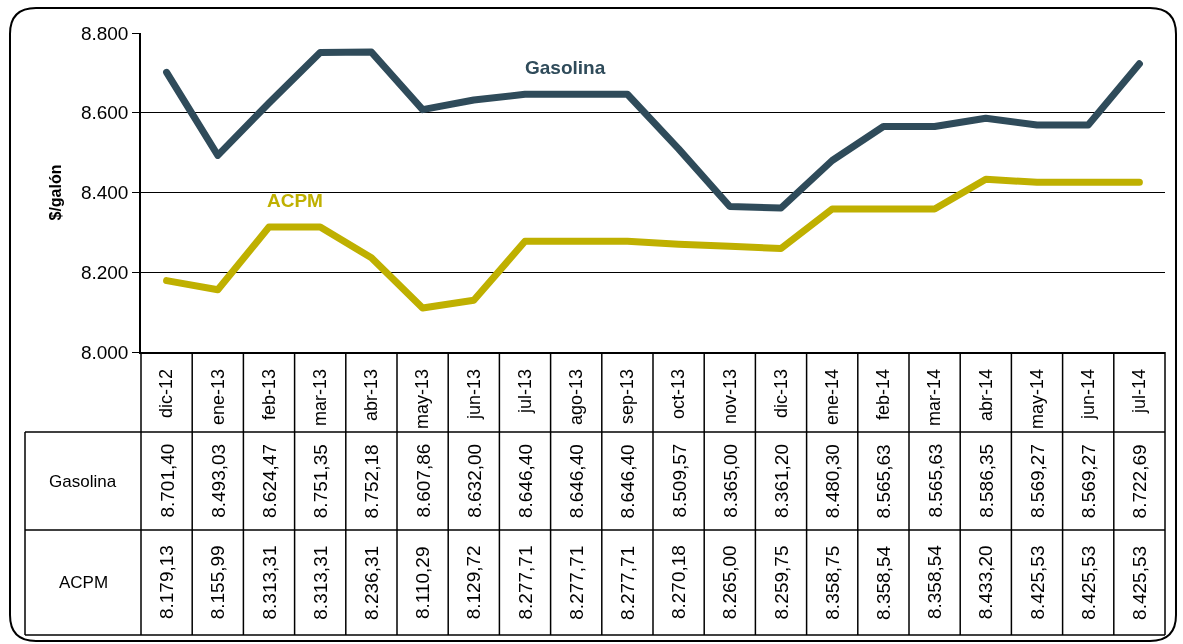 This screenshot has height=644, width=1183. I want to click on x-tick-label: mar-14, so click(934, 397).